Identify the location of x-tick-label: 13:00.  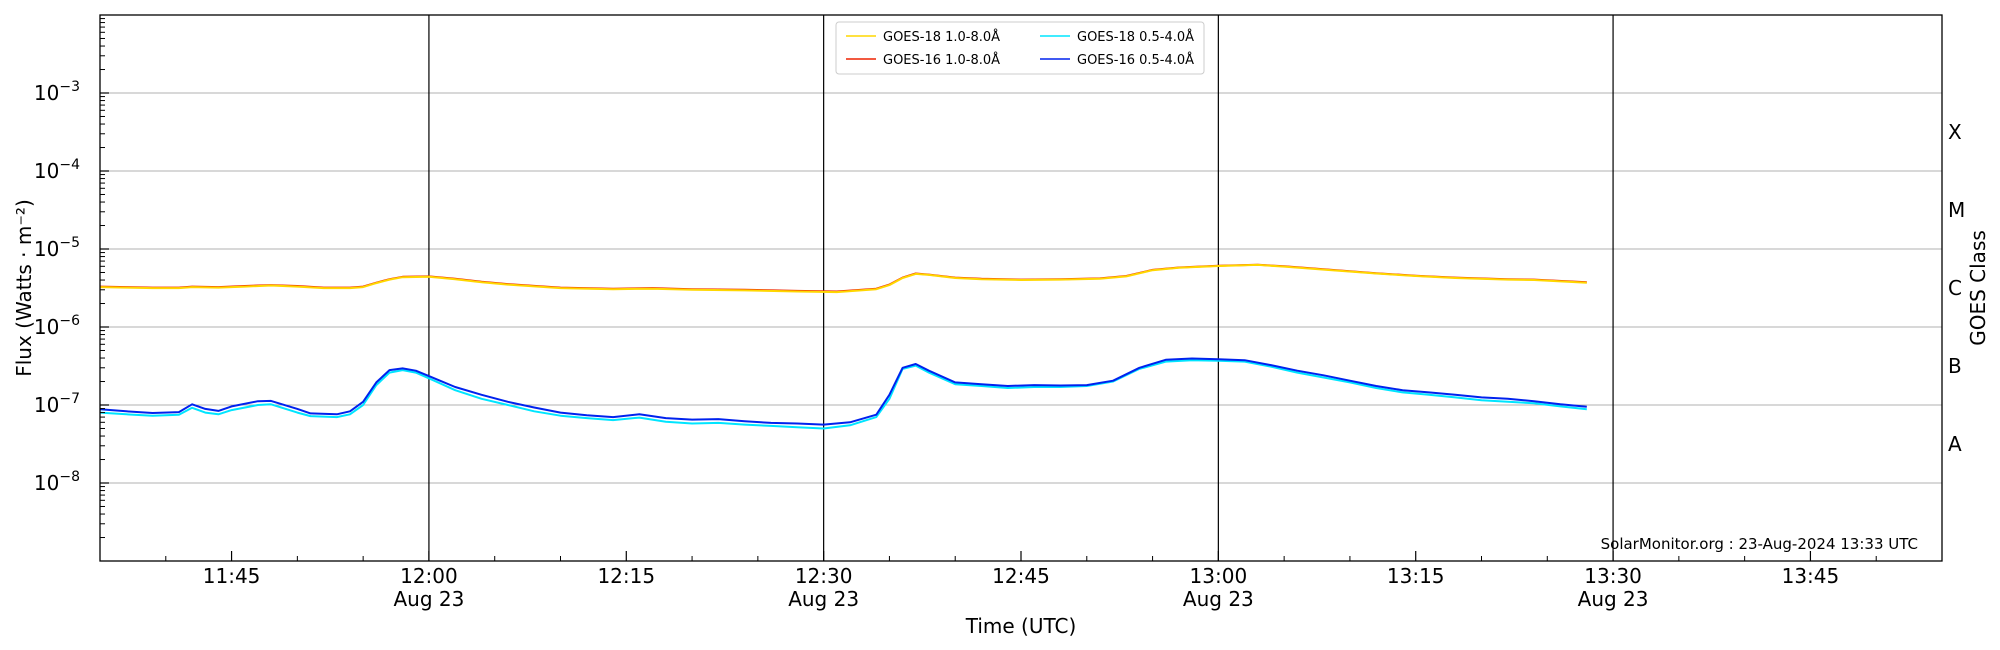
(1219, 576).